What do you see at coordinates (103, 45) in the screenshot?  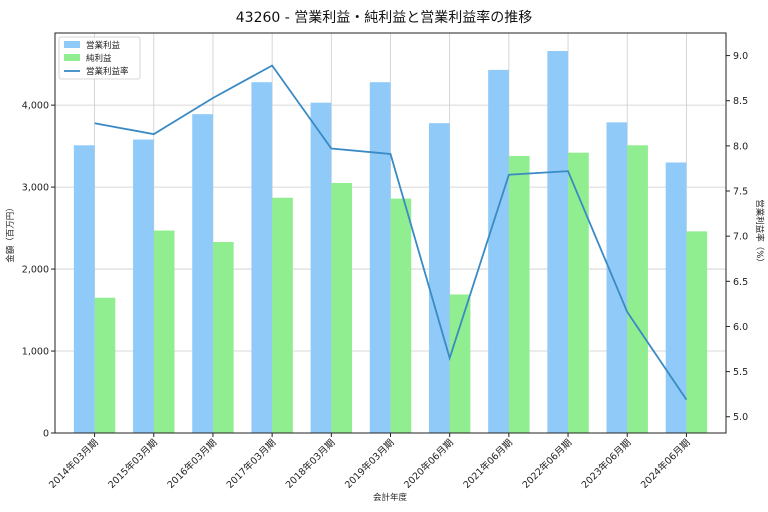 I see `legend-entry: 営業利益` at bounding box center [103, 45].